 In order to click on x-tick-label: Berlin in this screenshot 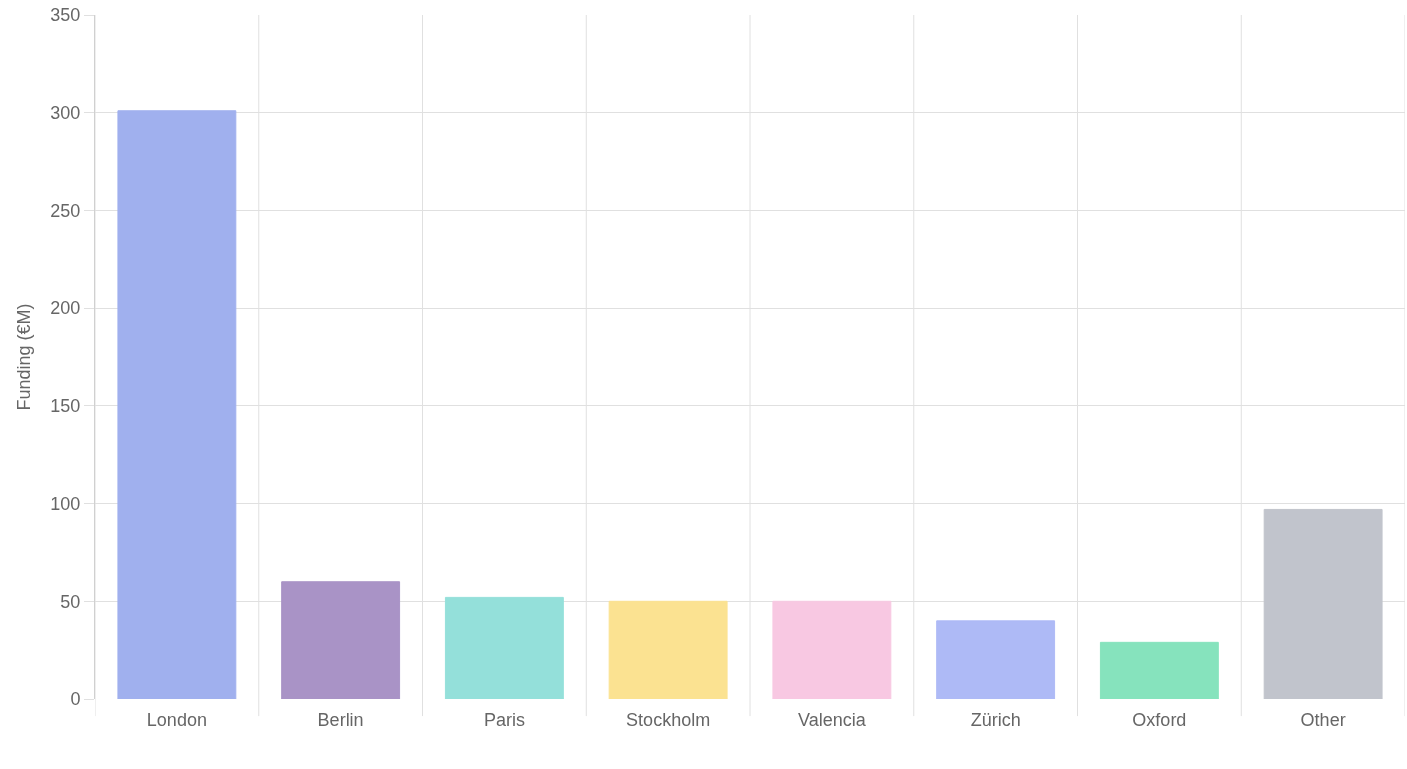, I will do `click(340, 720)`.